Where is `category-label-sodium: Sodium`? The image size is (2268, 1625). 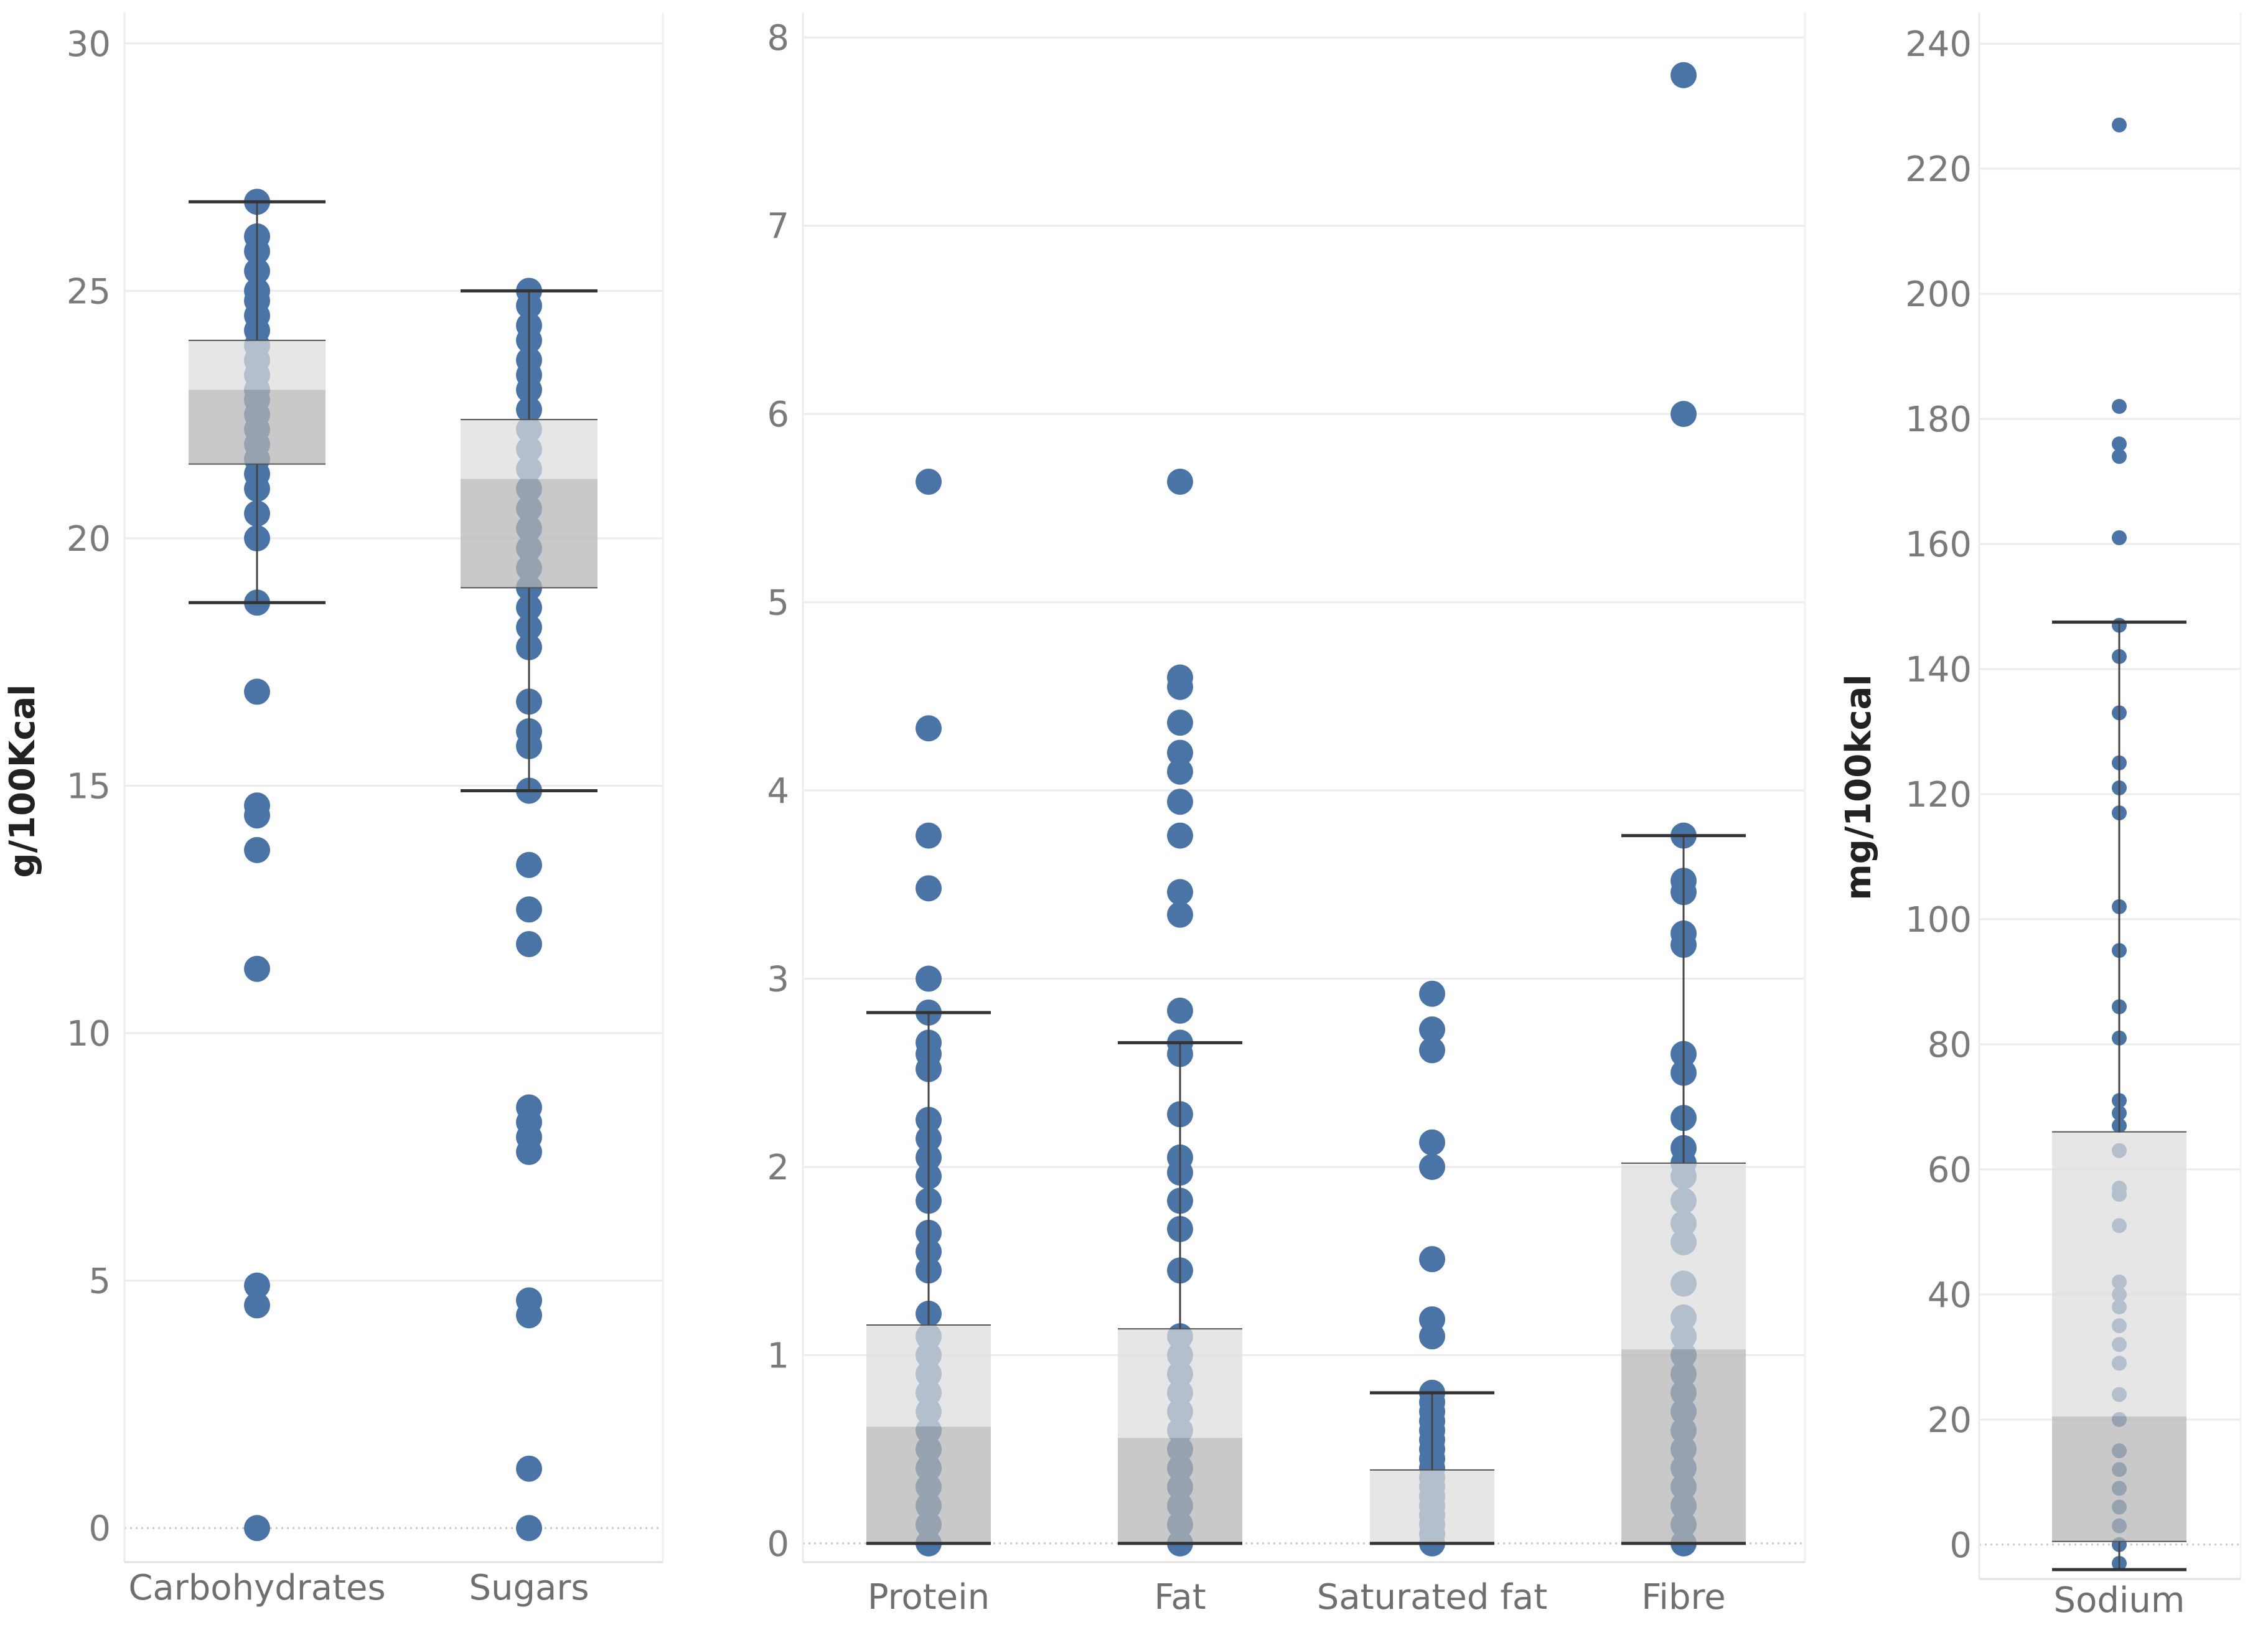
category-label-sodium: Sodium is located at coordinates (2119, 1600).